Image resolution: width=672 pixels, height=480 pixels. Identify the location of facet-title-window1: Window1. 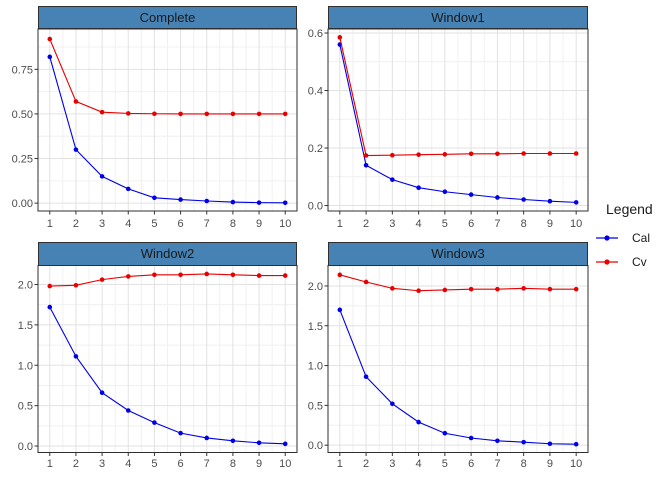
(458, 17).